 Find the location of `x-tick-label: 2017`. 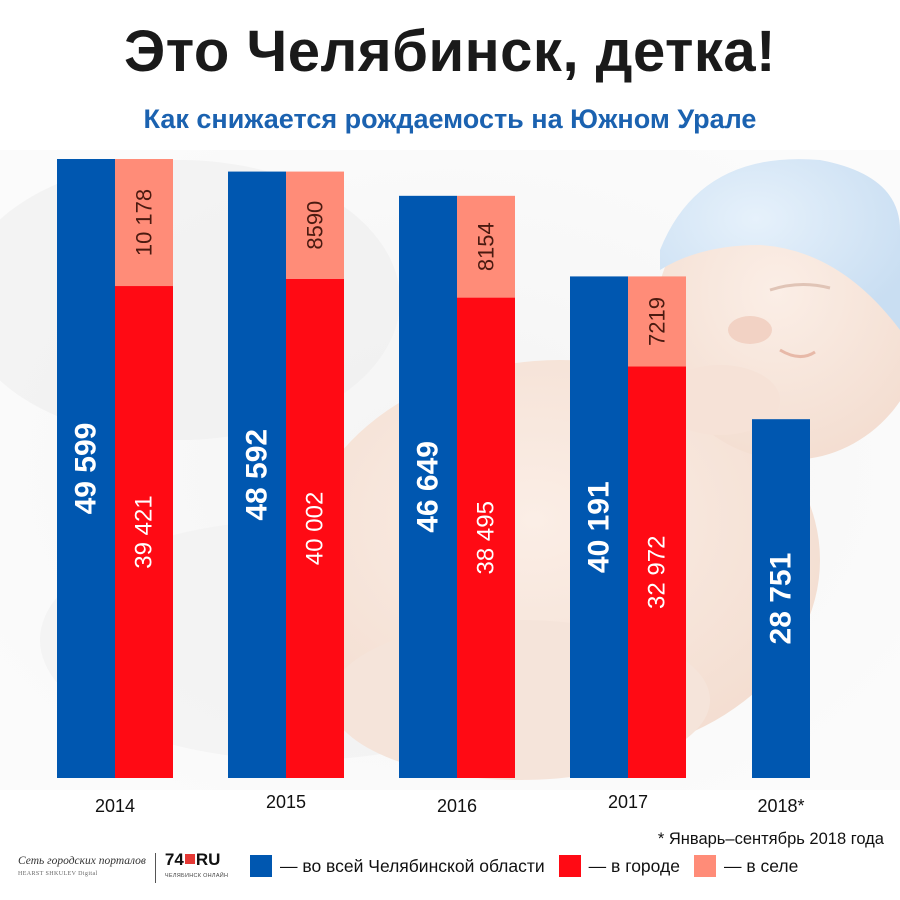

x-tick-label: 2017 is located at coordinates (628, 802).